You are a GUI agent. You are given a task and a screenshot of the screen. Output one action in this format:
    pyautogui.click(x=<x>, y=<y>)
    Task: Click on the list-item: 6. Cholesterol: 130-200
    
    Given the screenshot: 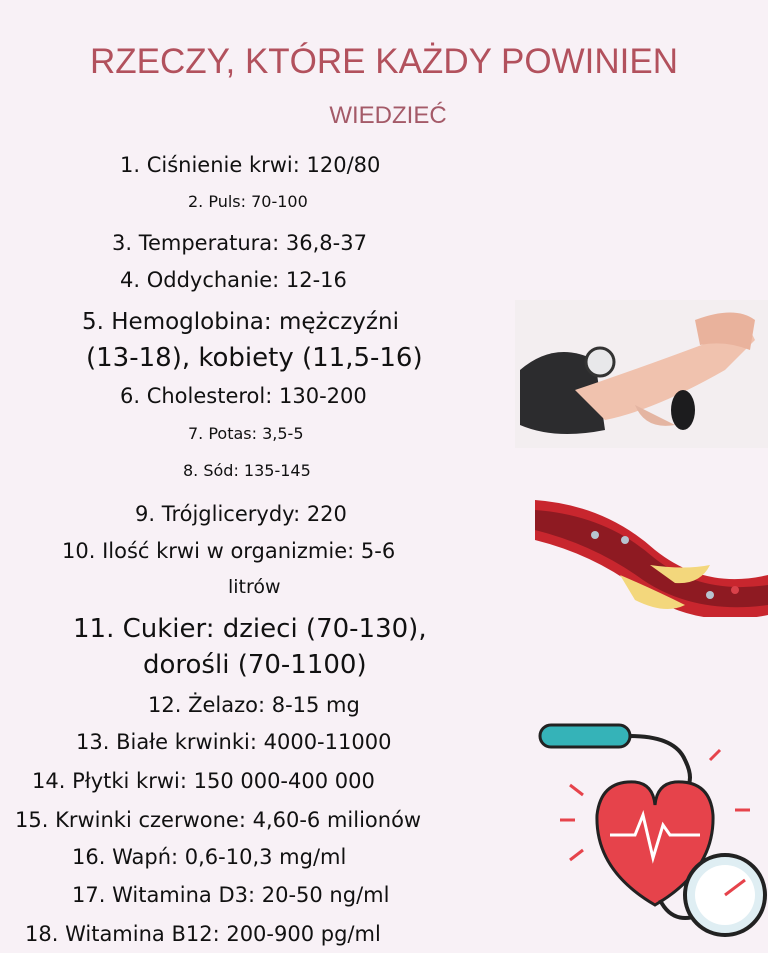 What is the action you would take?
    pyautogui.click(x=243, y=396)
    